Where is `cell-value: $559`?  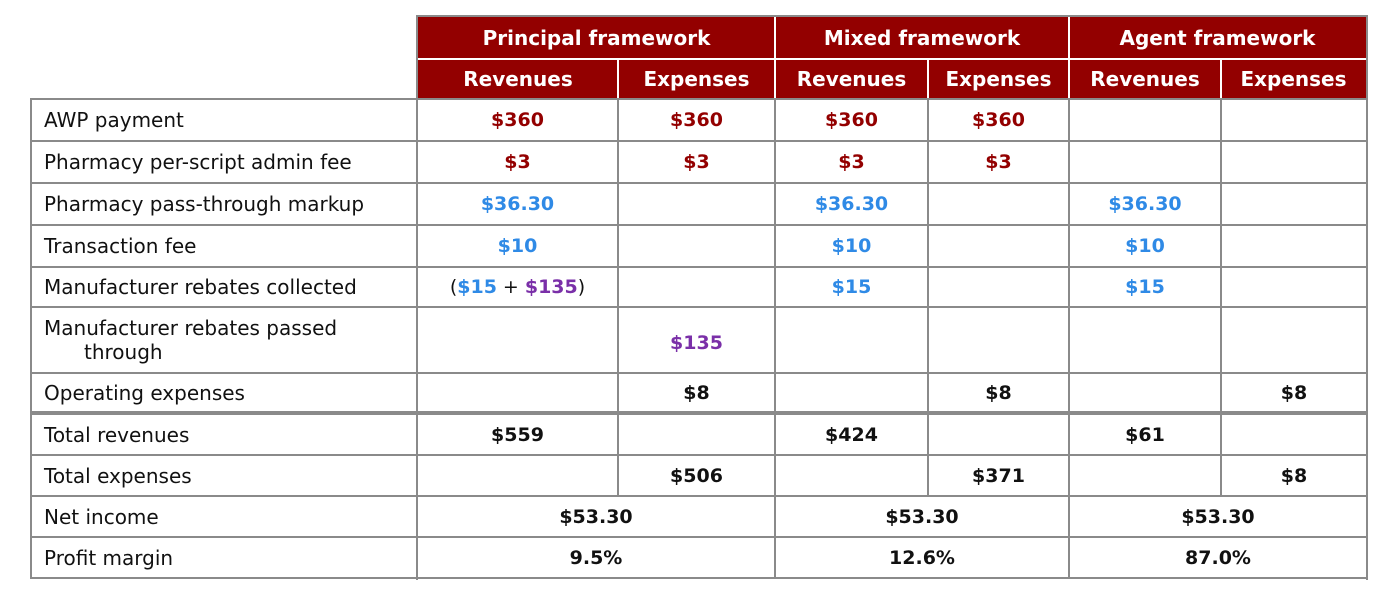
cell-value: $559 is located at coordinates (517, 434).